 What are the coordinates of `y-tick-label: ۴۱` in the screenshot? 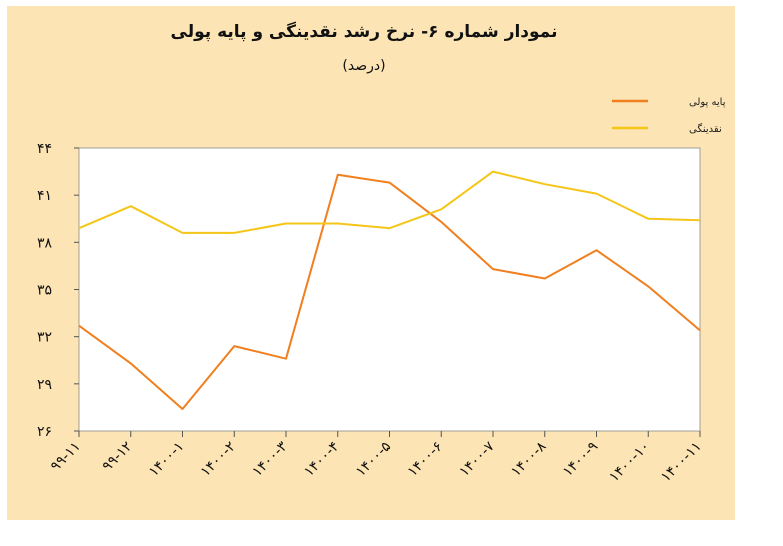 It's located at (44, 196).